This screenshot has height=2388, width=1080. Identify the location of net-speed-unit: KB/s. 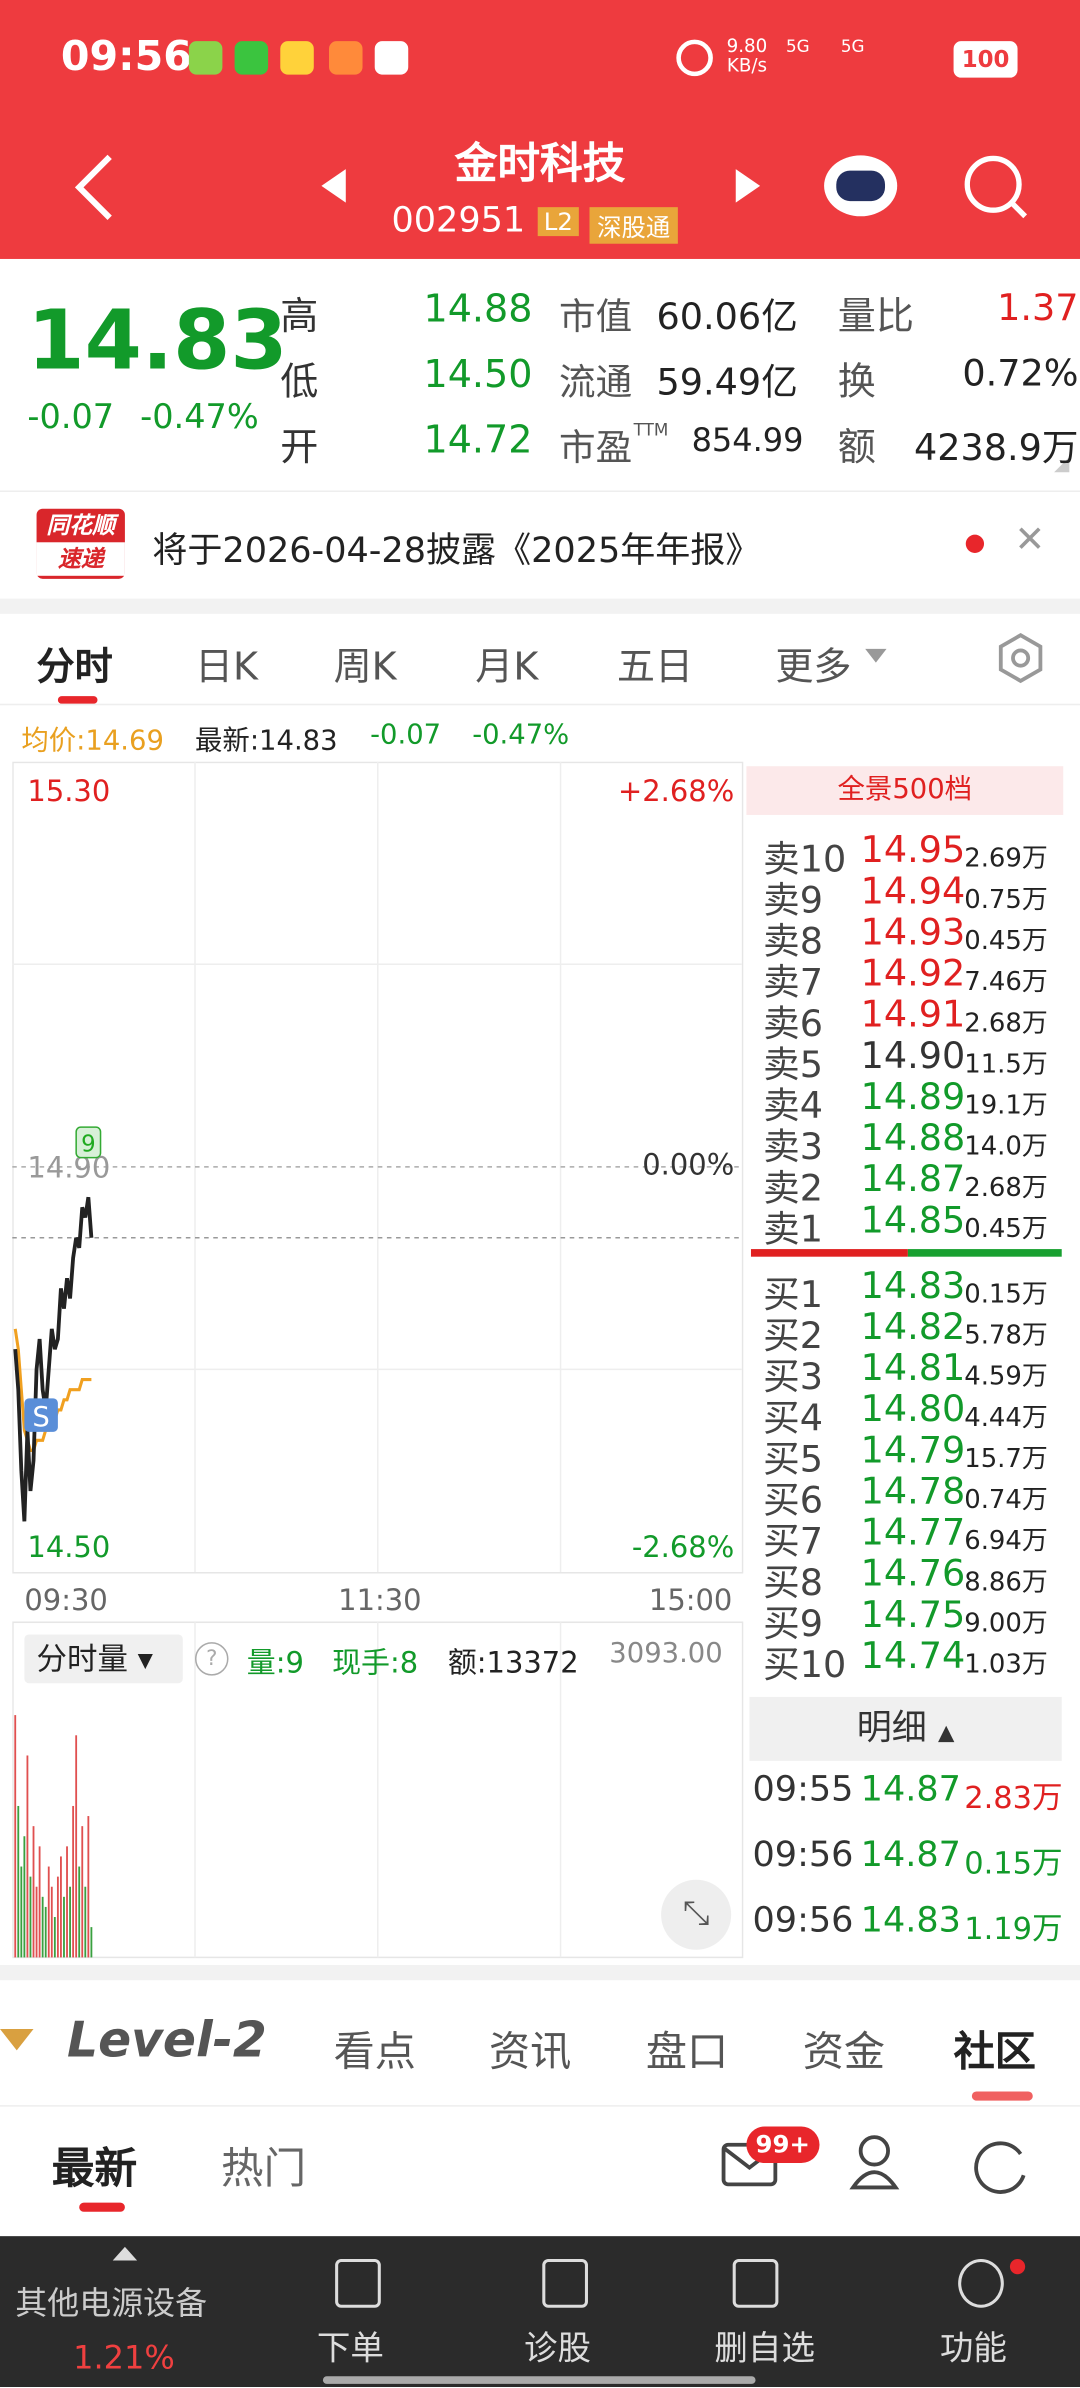
(747, 65).